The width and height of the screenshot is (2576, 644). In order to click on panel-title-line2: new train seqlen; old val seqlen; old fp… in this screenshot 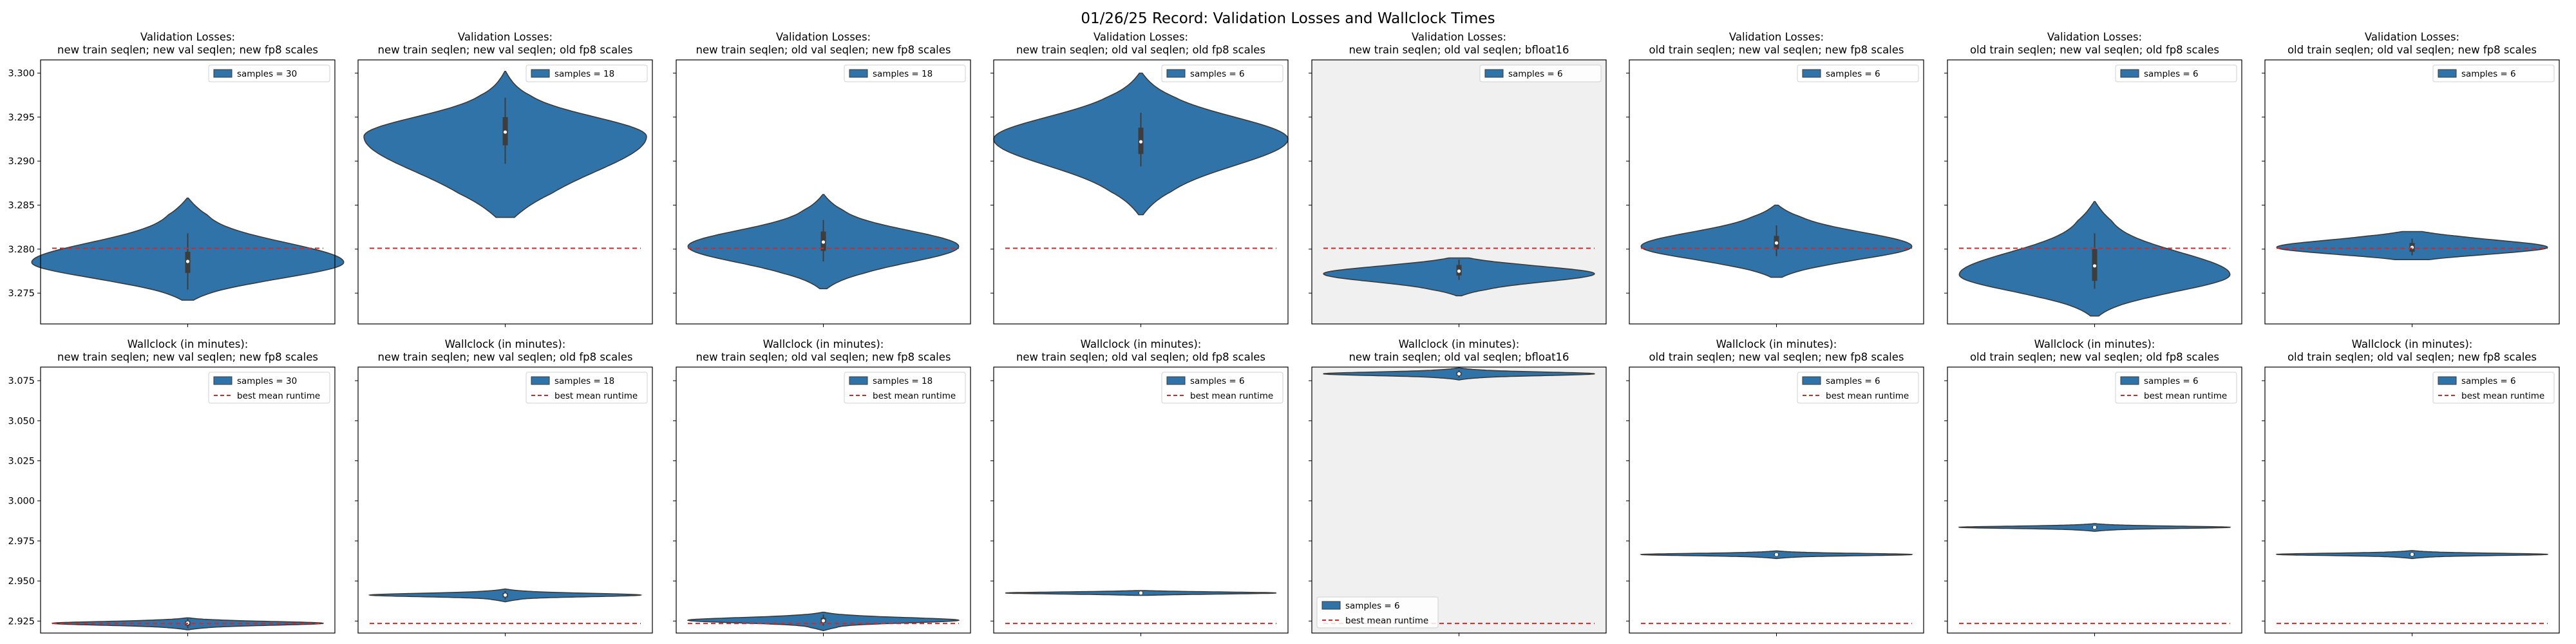, I will do `click(1140, 357)`.